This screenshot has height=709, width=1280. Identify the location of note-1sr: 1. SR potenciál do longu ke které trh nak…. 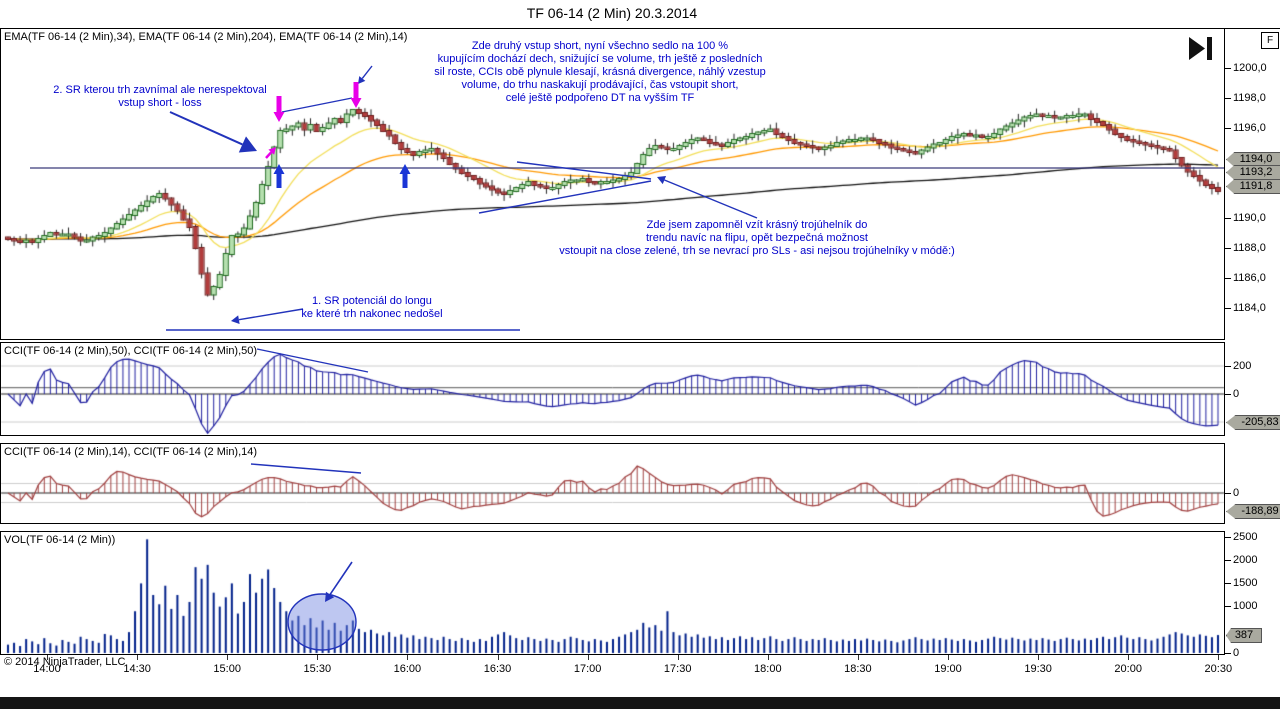
(372, 307).